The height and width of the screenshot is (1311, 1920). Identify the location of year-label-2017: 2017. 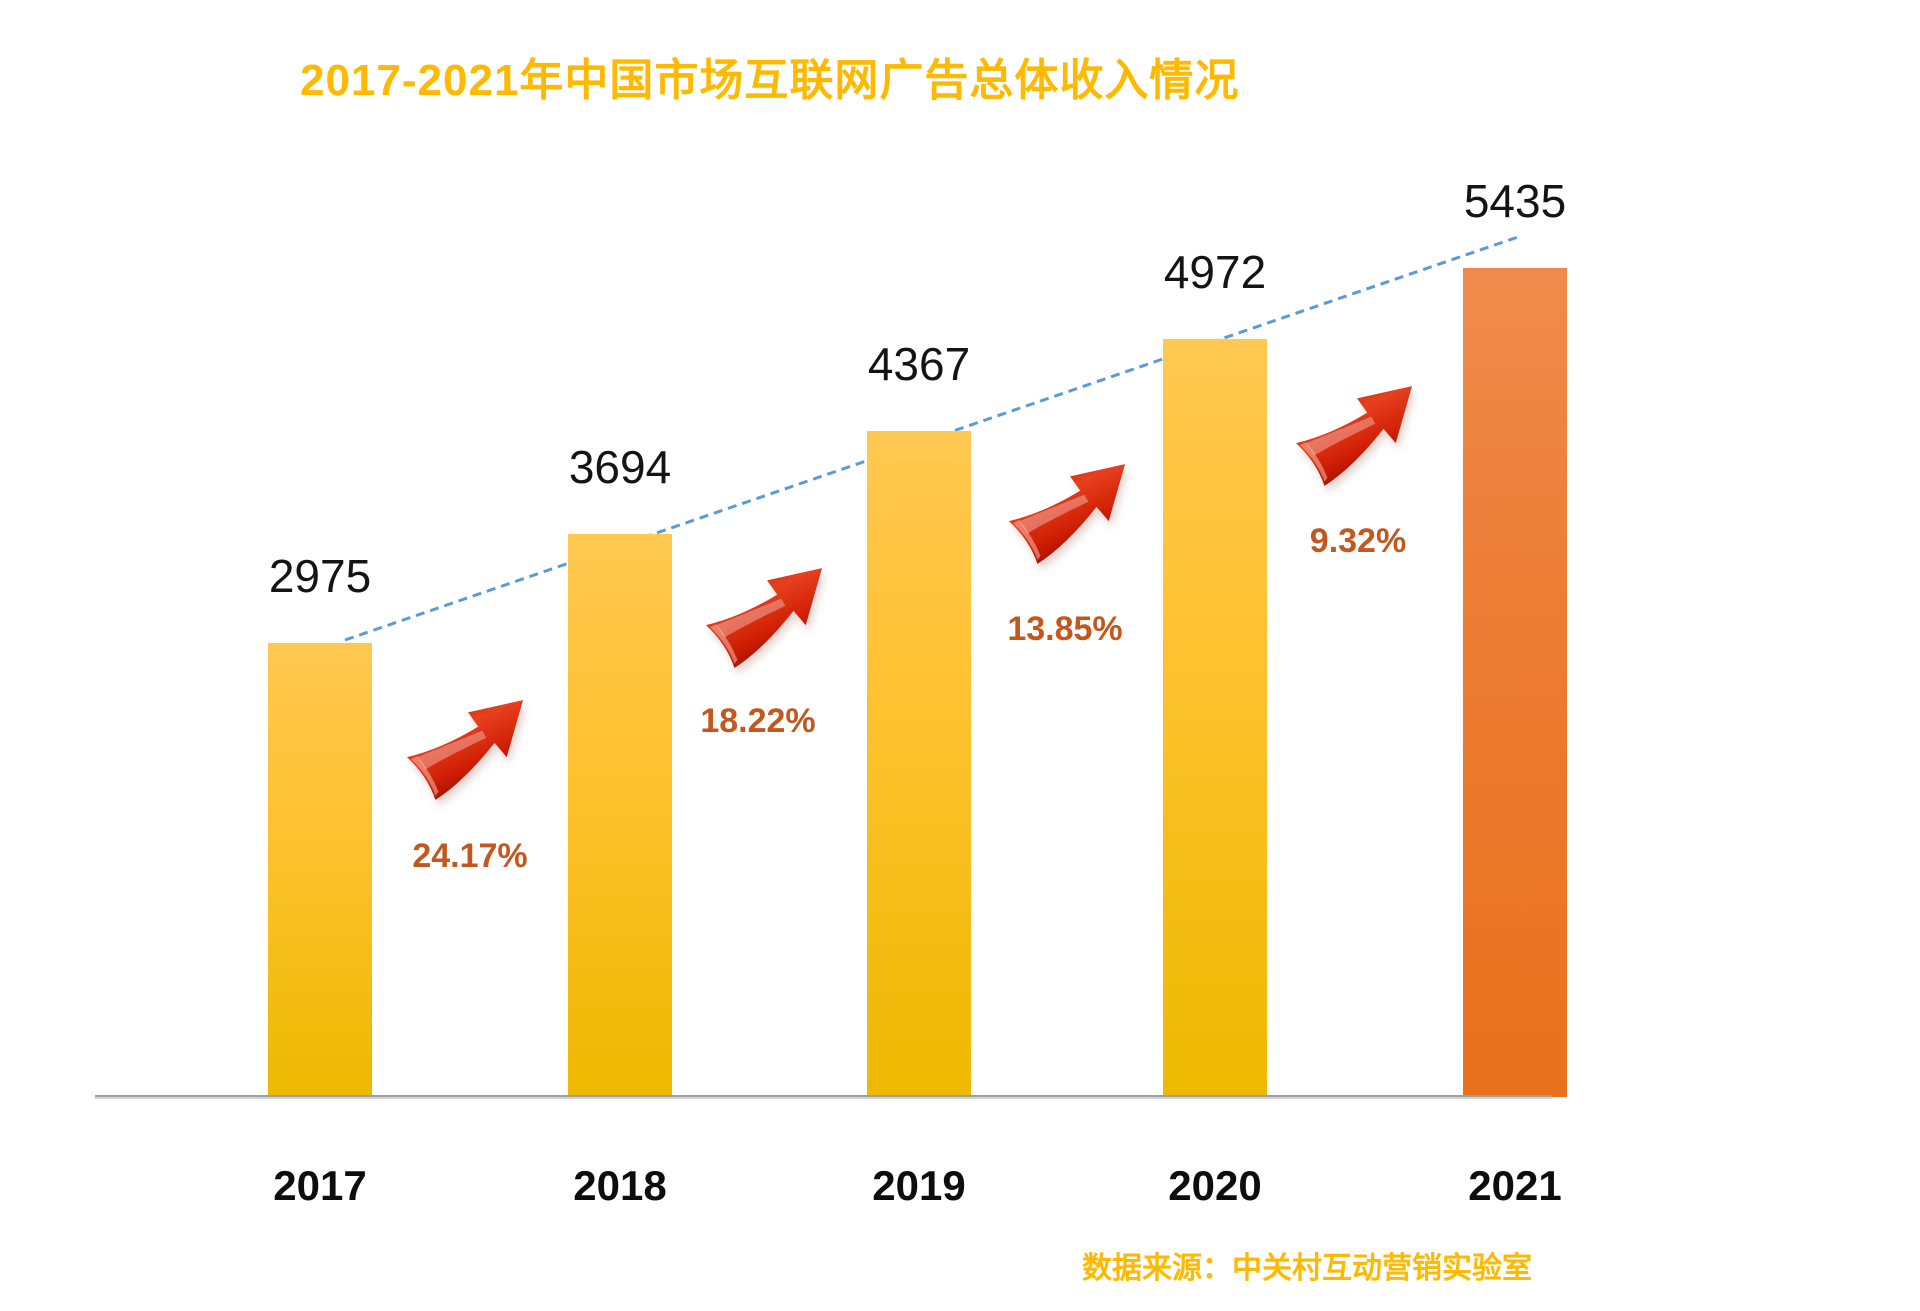
(320, 1185).